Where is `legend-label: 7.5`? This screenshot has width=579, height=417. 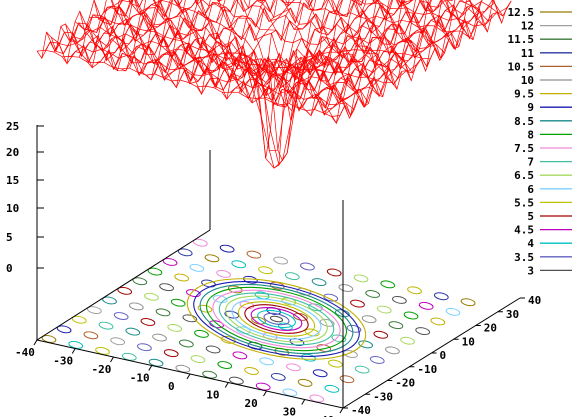 legend-label: 7.5 is located at coordinates (524, 148).